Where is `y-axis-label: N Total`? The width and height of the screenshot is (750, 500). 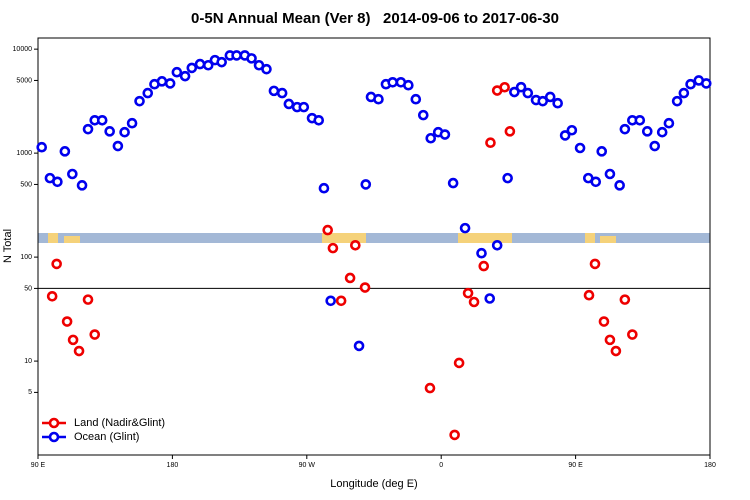 y-axis-label: N Total is located at coordinates (8, 246).